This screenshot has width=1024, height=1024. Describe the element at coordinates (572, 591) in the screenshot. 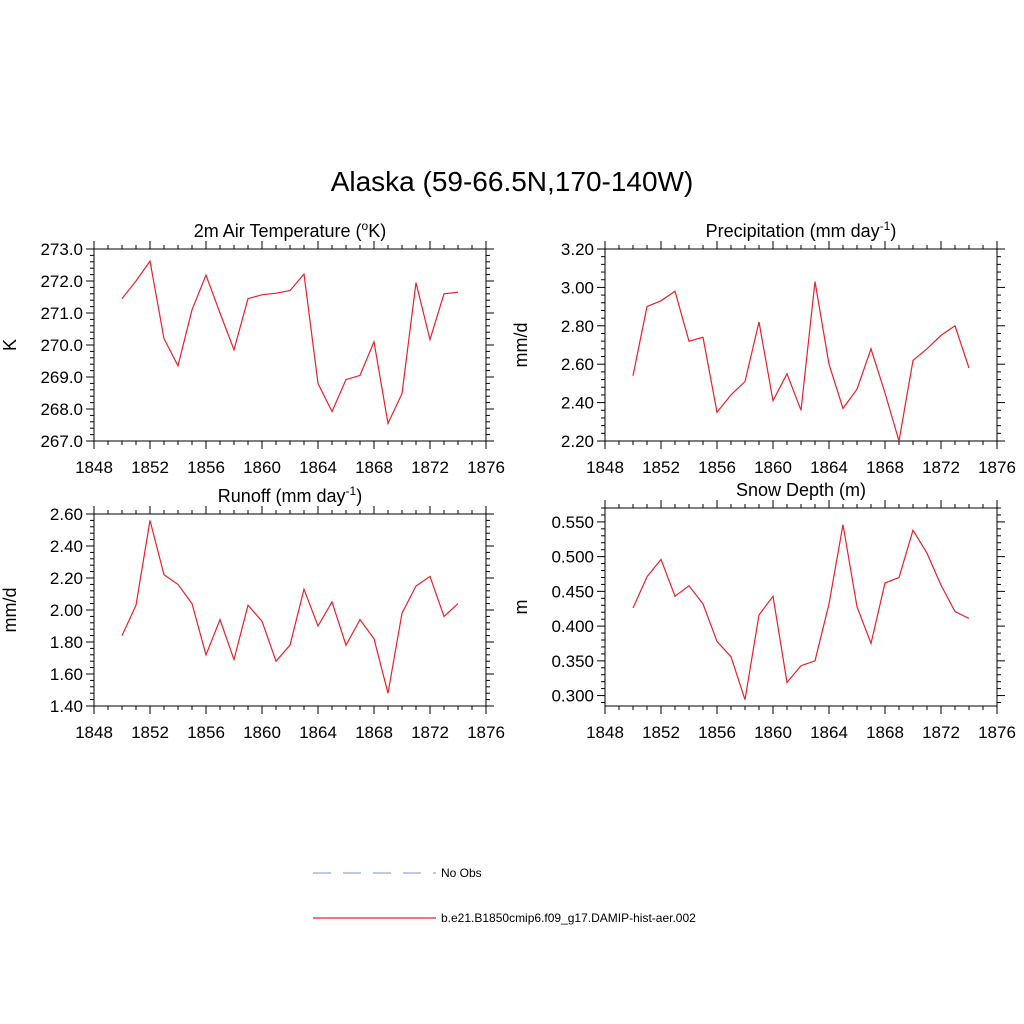

I see `y-tick-label: 0.450` at that location.